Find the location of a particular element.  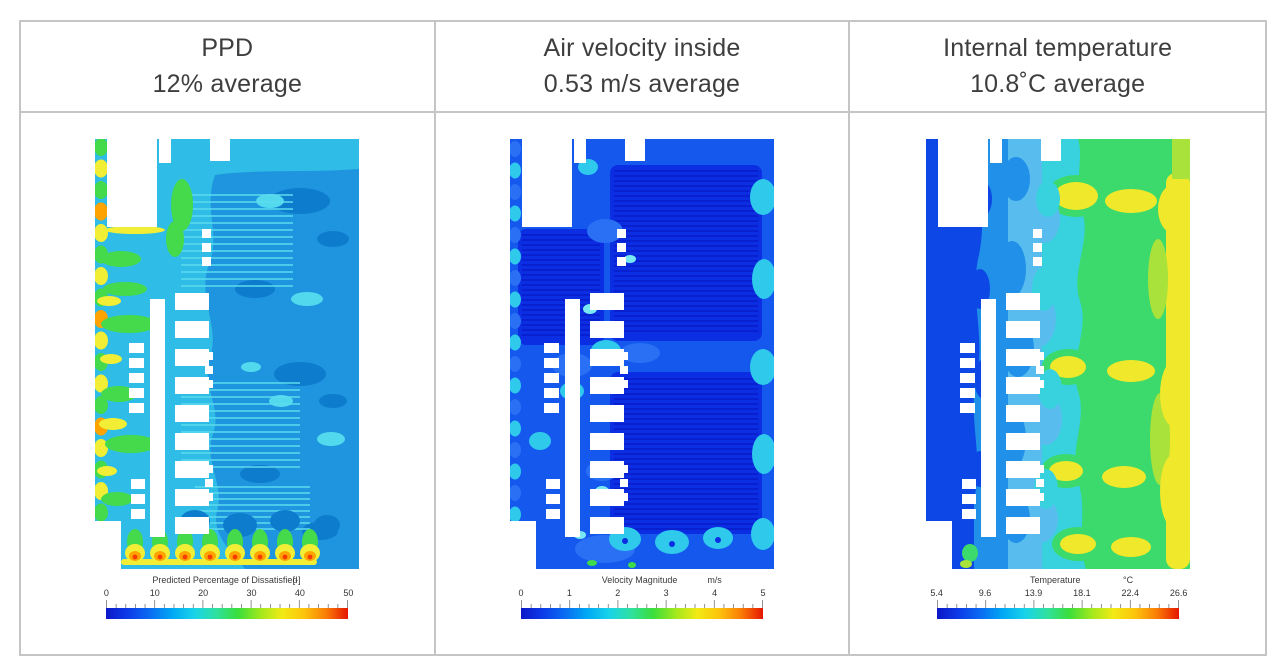

panel-title: Internal temperature is located at coordinates (1058, 48).